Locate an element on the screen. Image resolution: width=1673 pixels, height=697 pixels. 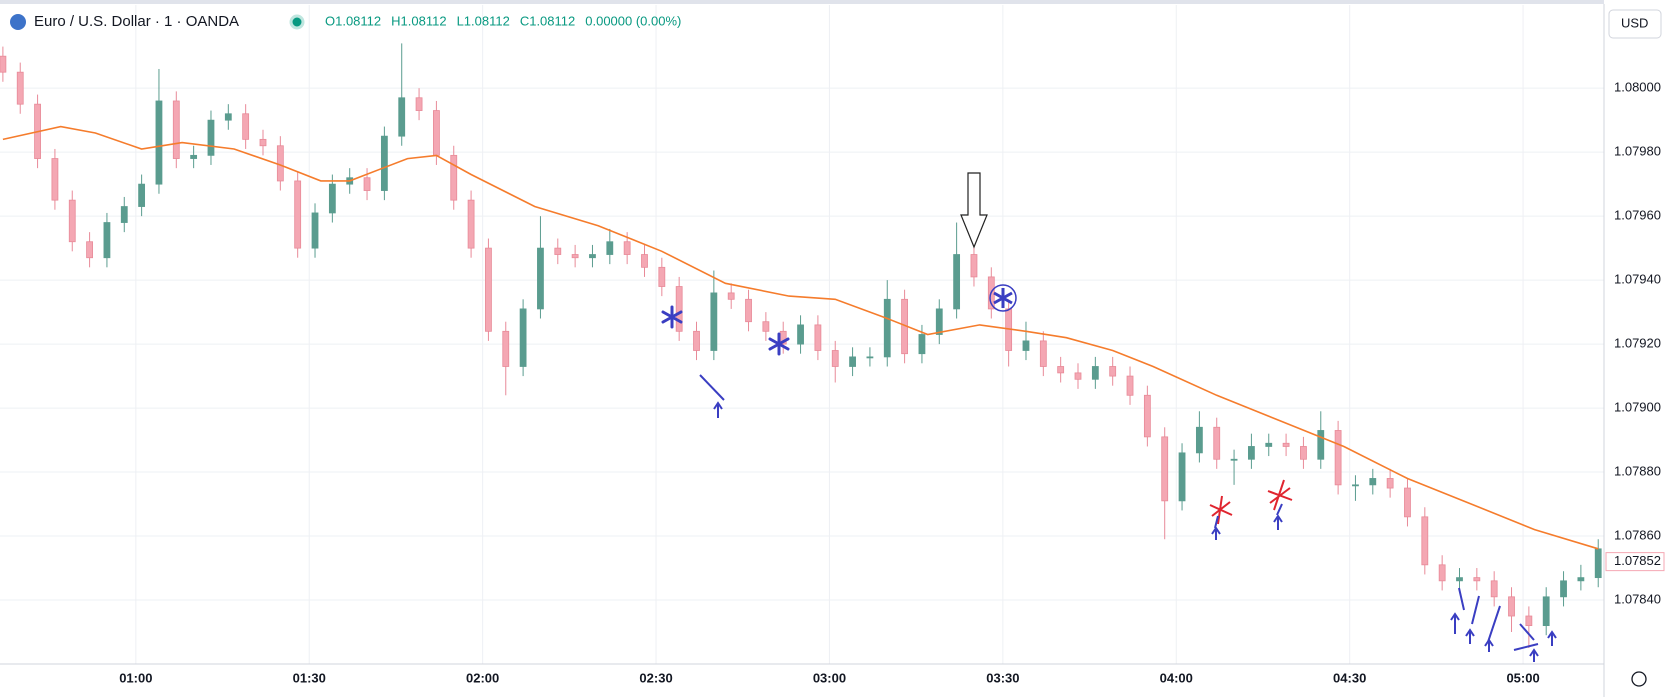
settings-icon is located at coordinates (1639, 679).